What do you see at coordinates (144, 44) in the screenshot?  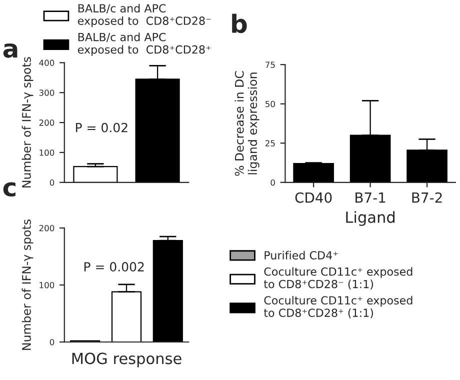 I see `legend-label: BALB/c and APC exposed to CD8⁺CD28⁺` at bounding box center [144, 44].